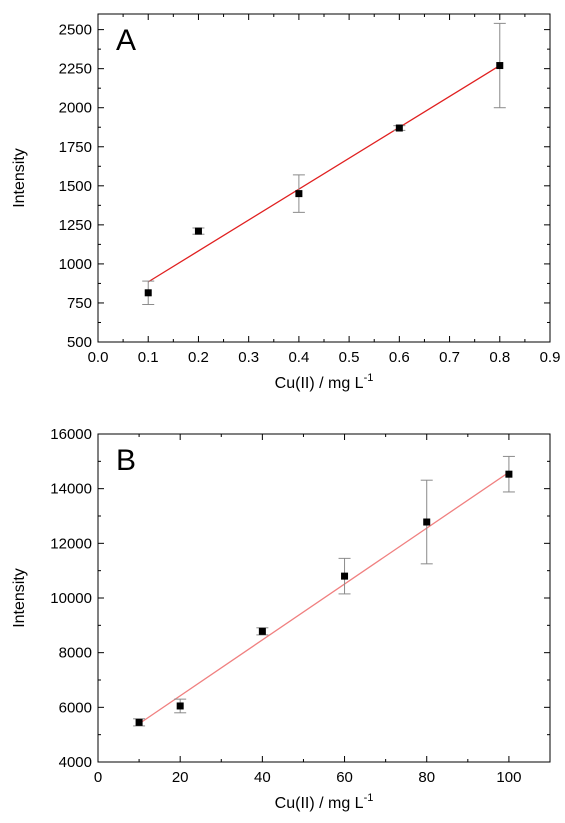 This screenshot has height=823, width=565. Describe the element at coordinates (75, 186) in the screenshot. I see `y-tick-label-a: 1500` at that location.